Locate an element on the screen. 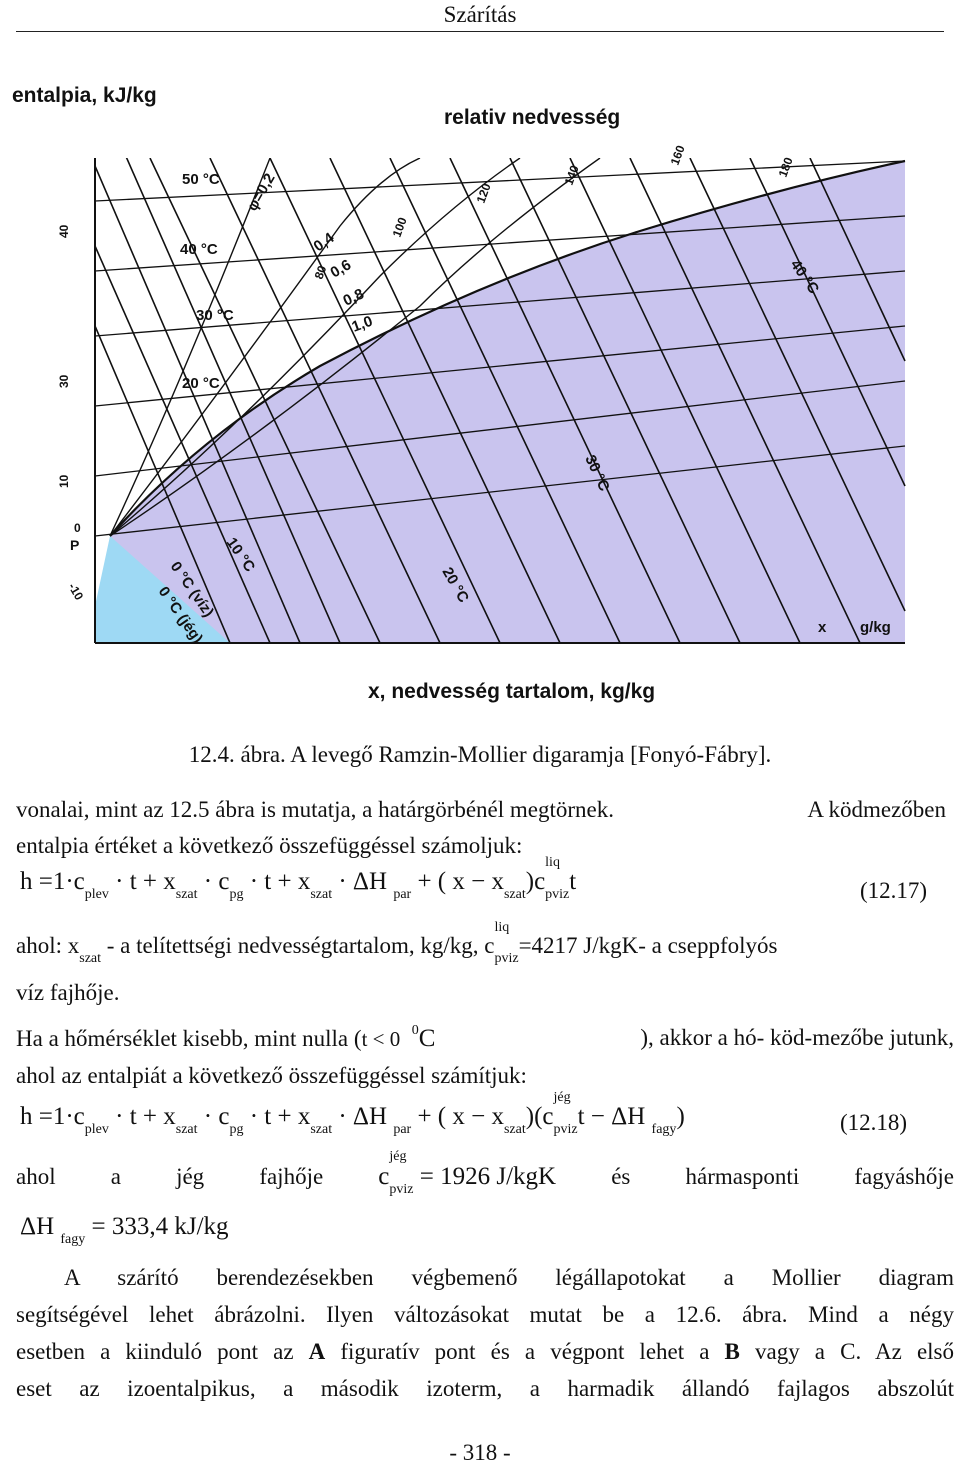 This screenshot has height=1469, width=960. paragraph-line-3-B: B is located at coordinates (732, 1351).